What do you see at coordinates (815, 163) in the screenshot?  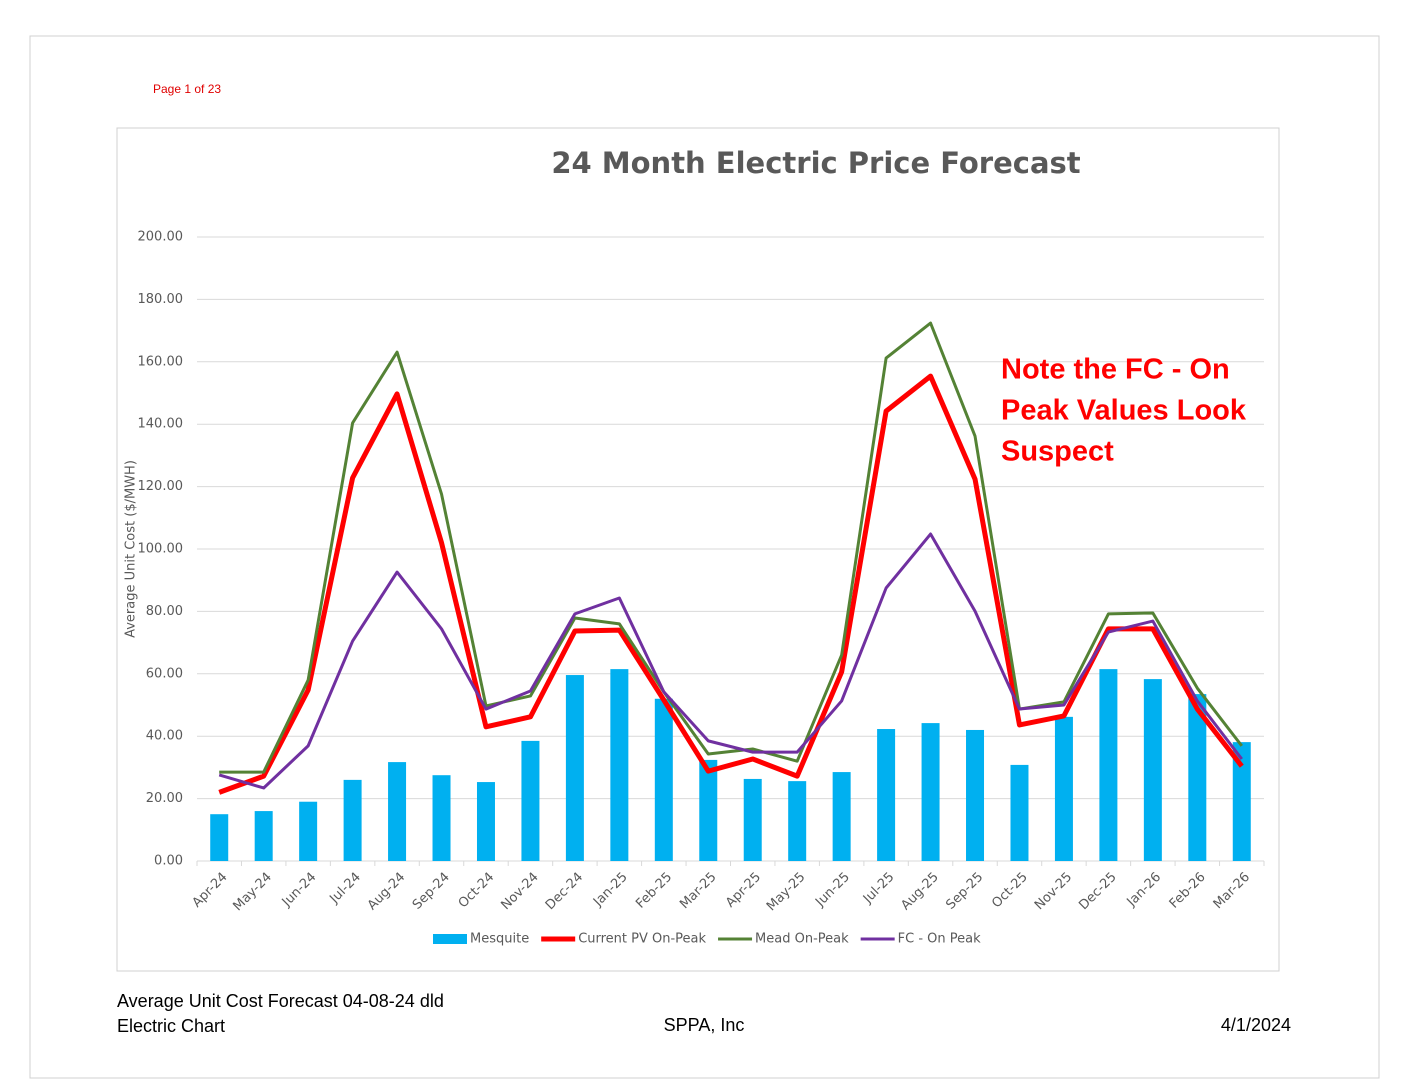 I see `chart-title: 24 Month Electric Price Forecast` at bounding box center [815, 163].